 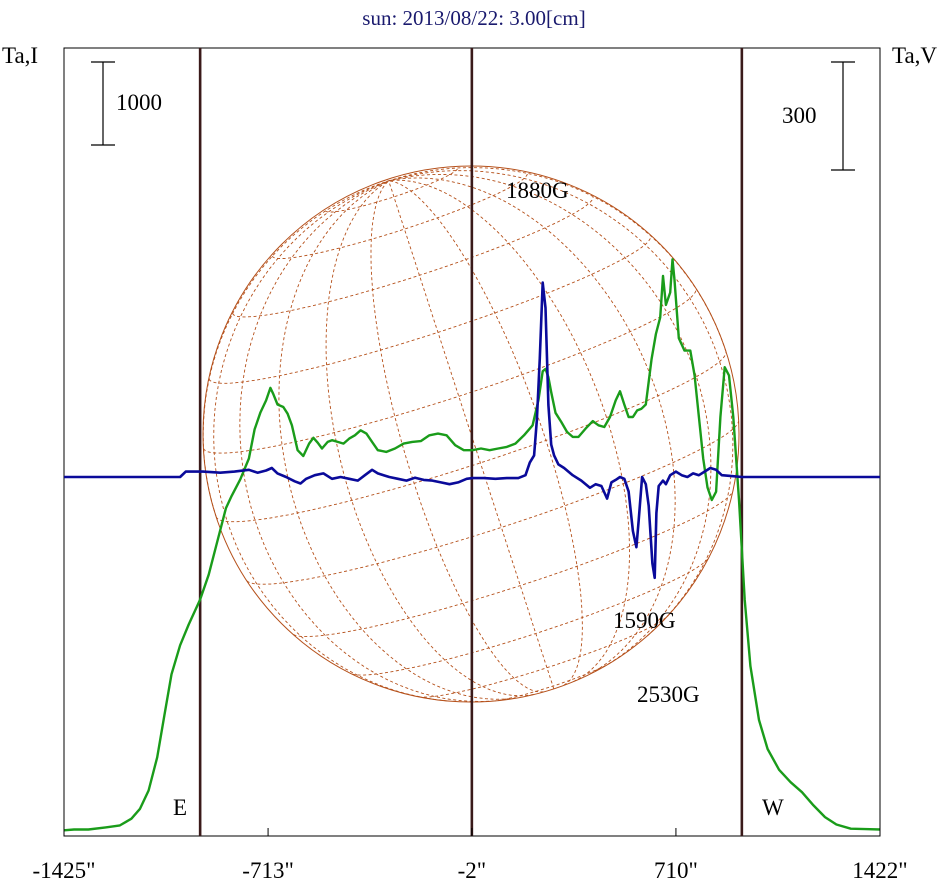 I want to click on x-tick-label: -713", so click(x=268, y=870).